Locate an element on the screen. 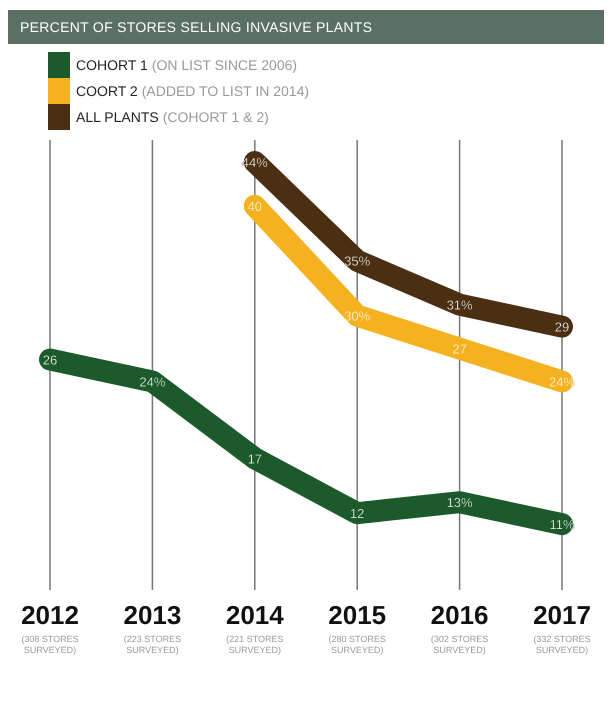 The image size is (612, 713). x-tick-label: 2013 (223 STORES SURVEYED) is located at coordinates (152, 627).